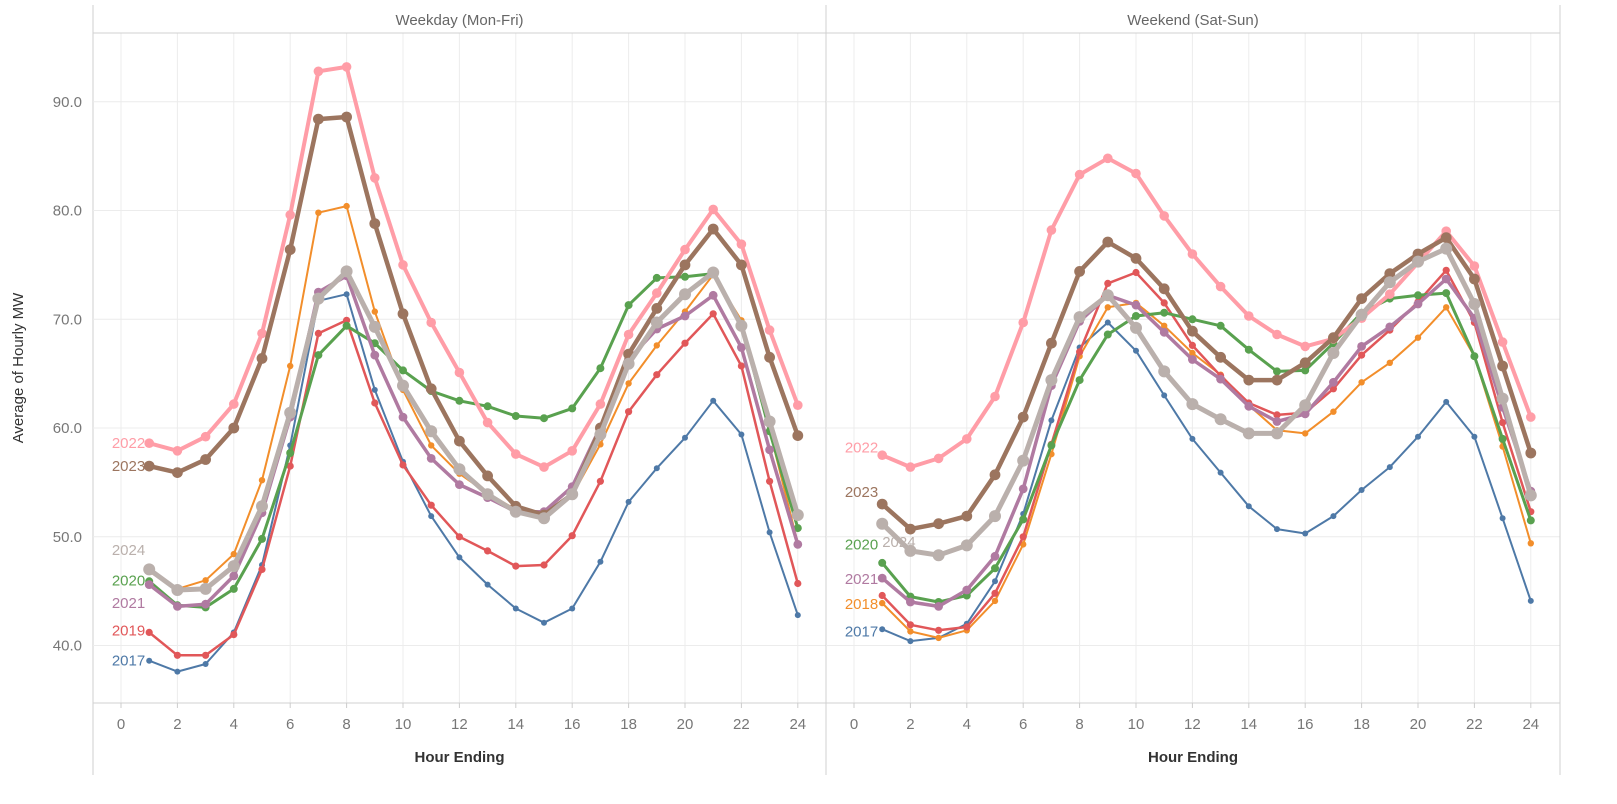 This screenshot has width=1617, height=804. Describe the element at coordinates (18, 367) in the screenshot. I see `y-axis-label: Average of Hourly MW` at that location.